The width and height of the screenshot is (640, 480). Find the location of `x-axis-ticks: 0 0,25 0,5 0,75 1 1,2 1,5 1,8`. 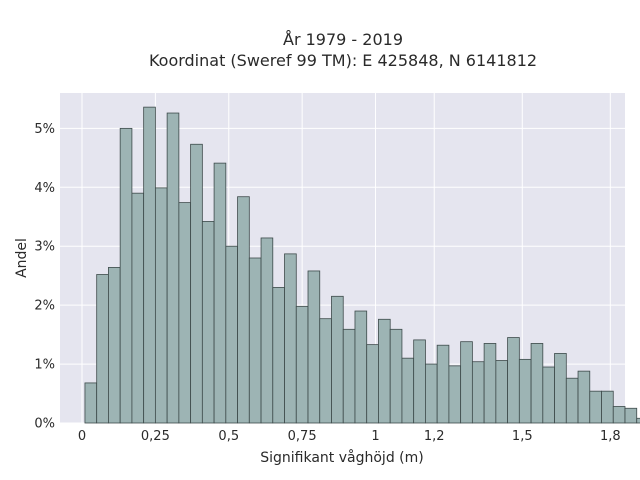

x-axis-ticks: 0 0,25 0,5 0,75 1 1,2 1,5 1,8 is located at coordinates (349, 436).